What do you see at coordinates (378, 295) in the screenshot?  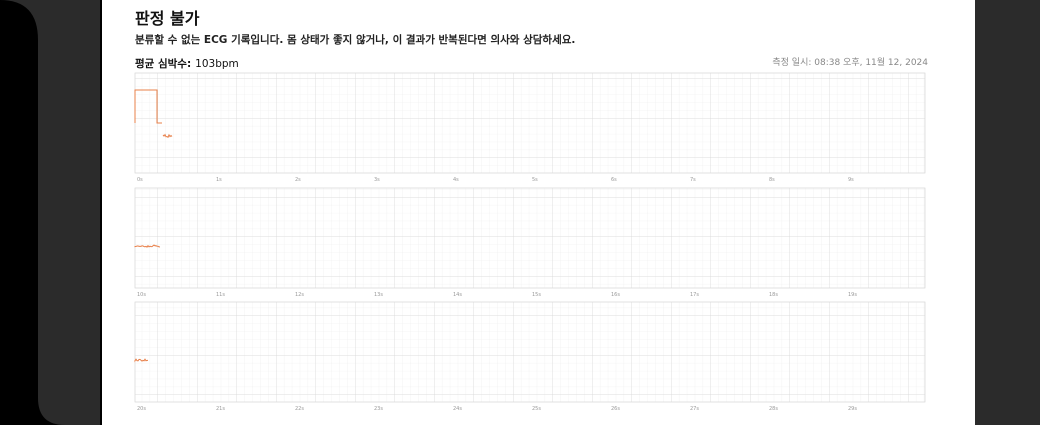 I see `time-label: 13s` at bounding box center [378, 295].